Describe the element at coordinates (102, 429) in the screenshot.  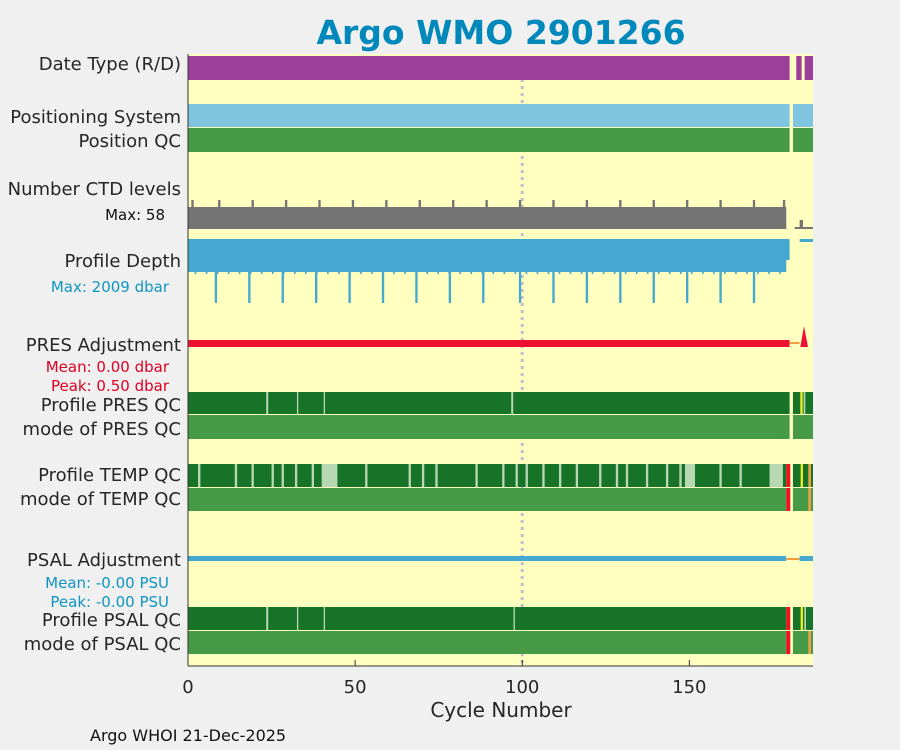
I see `row-label-mode-pres-qc: mode of PRES QC` at that location.